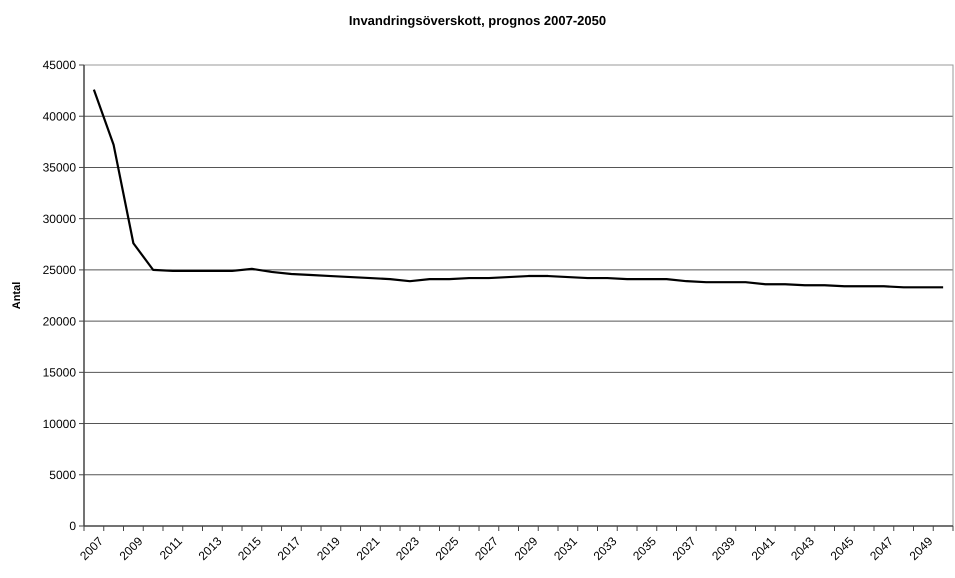  Describe the element at coordinates (477, 20) in the screenshot. I see `chart-title: Invandringsöverskott, prognos 2007-2050` at that location.